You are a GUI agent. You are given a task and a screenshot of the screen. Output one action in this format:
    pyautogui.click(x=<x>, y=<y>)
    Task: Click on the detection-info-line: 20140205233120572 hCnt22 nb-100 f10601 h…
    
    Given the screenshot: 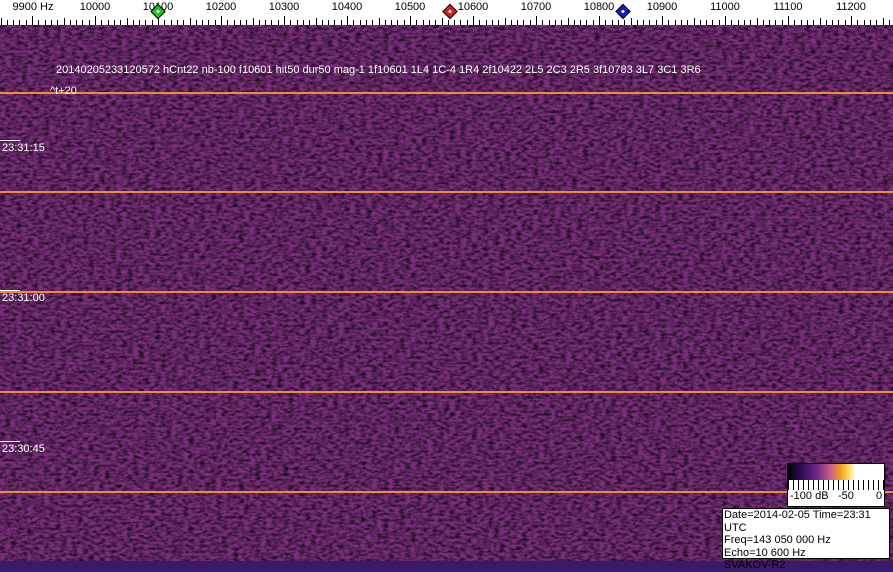 What is the action you would take?
    pyautogui.click(x=378, y=70)
    